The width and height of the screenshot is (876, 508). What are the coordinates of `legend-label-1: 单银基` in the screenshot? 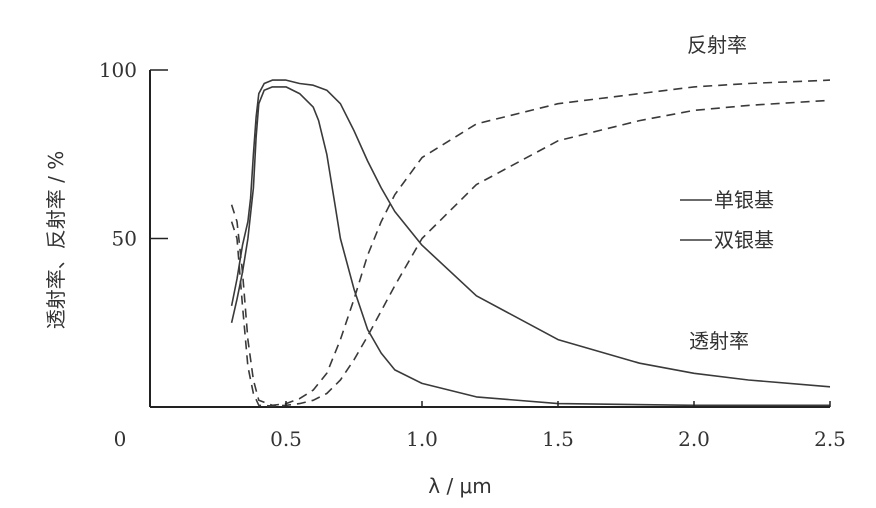 It's located at (744, 200).